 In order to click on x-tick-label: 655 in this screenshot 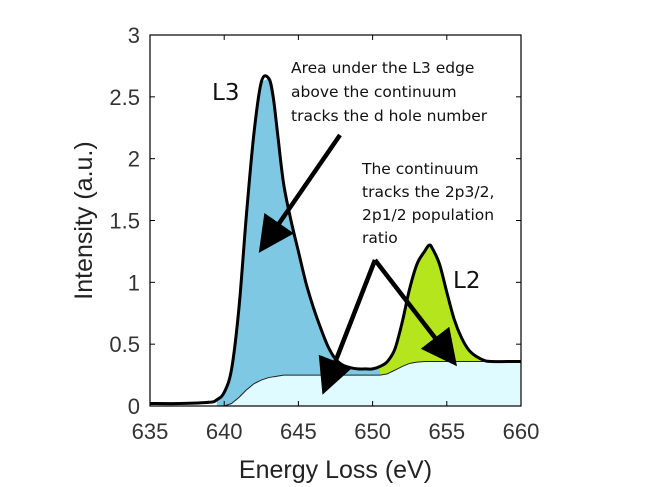, I will do `click(446, 431)`.